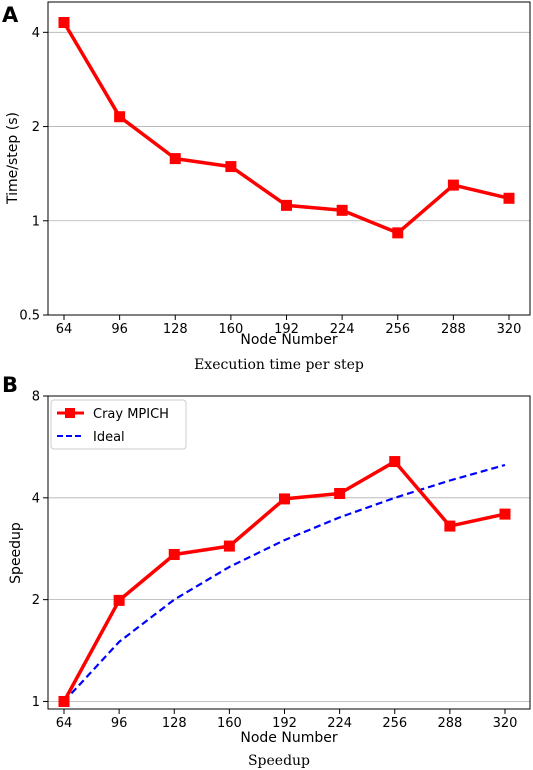 This screenshot has height=770, width=533. I want to click on panel-b-legend: Cray MPICH Ideal, so click(118, 424).